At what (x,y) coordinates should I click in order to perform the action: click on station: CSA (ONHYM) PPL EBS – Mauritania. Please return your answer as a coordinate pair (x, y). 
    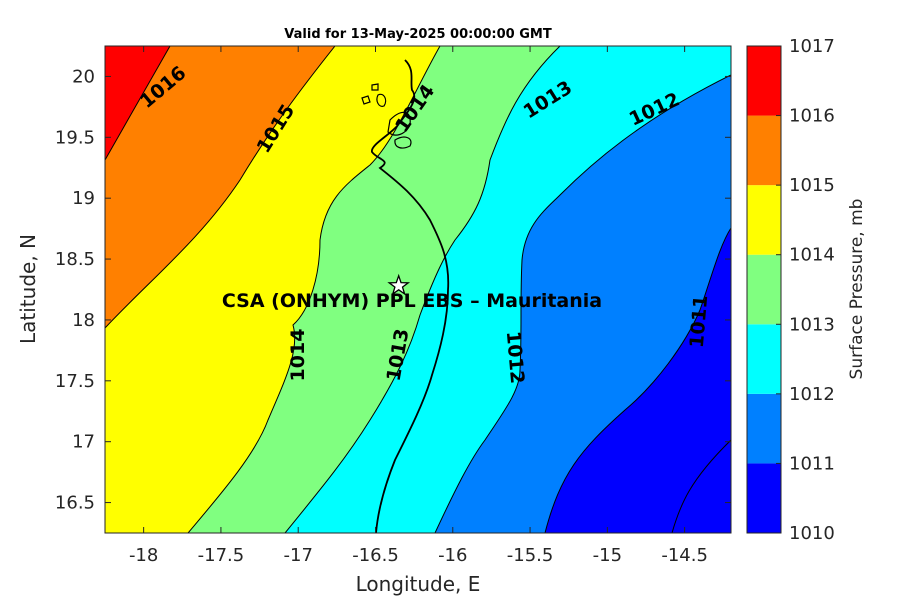
    Looking at the image, I should click on (412, 292).